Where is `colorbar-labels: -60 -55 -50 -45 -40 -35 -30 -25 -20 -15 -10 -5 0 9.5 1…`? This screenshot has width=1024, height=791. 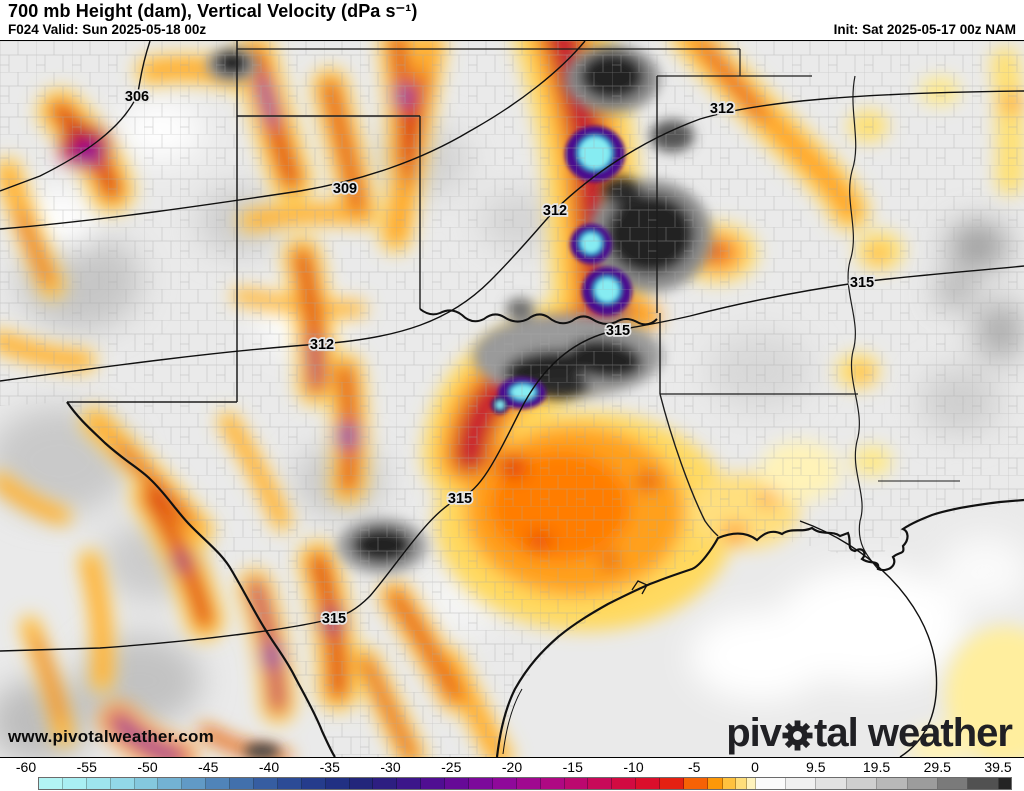
colorbar-labels: -60 -55 -50 -45 -40 -35 -30 -25 -20 -15 -10 -5 0 9.5 1… is located at coordinates (512, 767).